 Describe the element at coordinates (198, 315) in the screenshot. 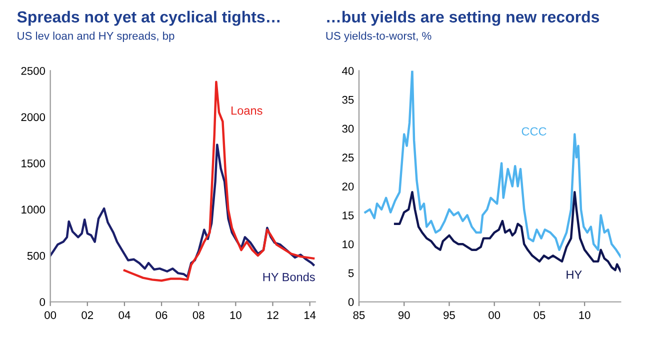

I see `x-tick-label: 08` at that location.